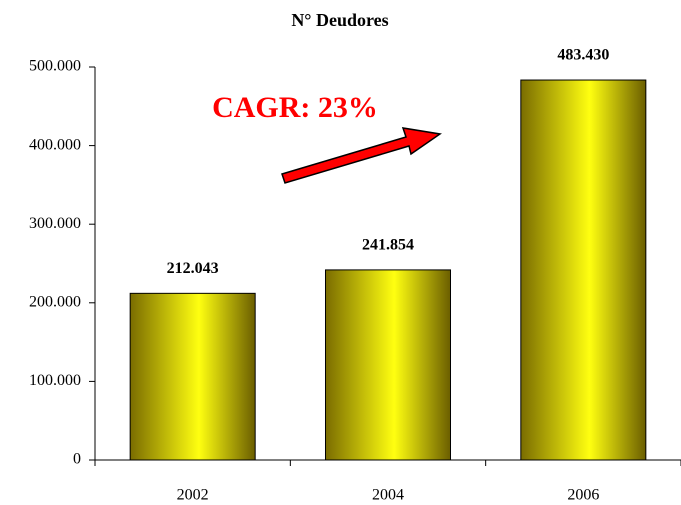 The image size is (681, 505). What do you see at coordinates (193, 268) in the screenshot?
I see `value-label: 212.043` at bounding box center [193, 268].